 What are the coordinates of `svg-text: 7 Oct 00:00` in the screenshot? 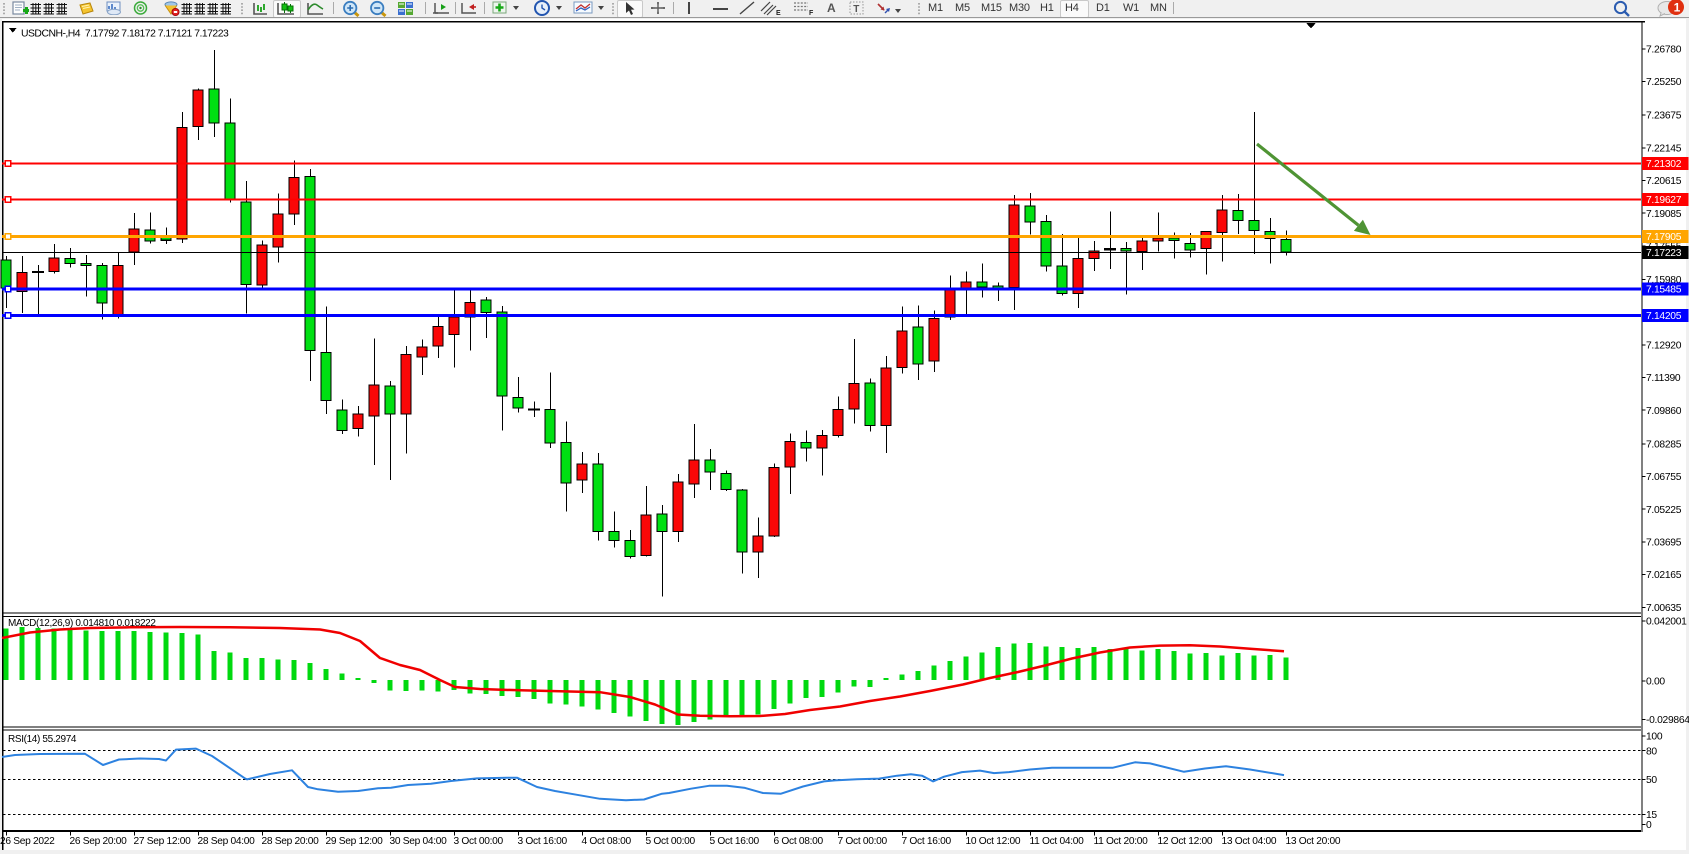 It's located at (863, 841).